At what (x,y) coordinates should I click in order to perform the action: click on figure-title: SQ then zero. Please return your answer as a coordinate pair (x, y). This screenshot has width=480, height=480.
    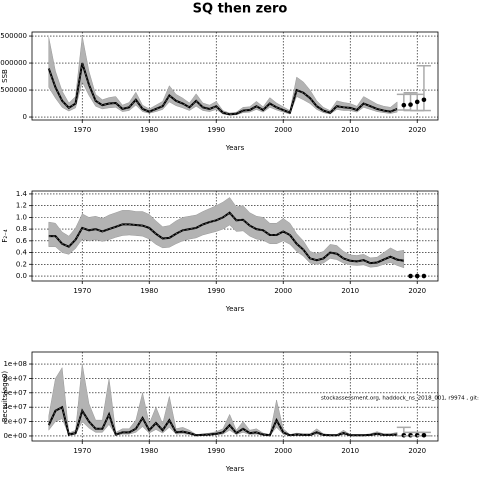
    Looking at the image, I should click on (240, 9).